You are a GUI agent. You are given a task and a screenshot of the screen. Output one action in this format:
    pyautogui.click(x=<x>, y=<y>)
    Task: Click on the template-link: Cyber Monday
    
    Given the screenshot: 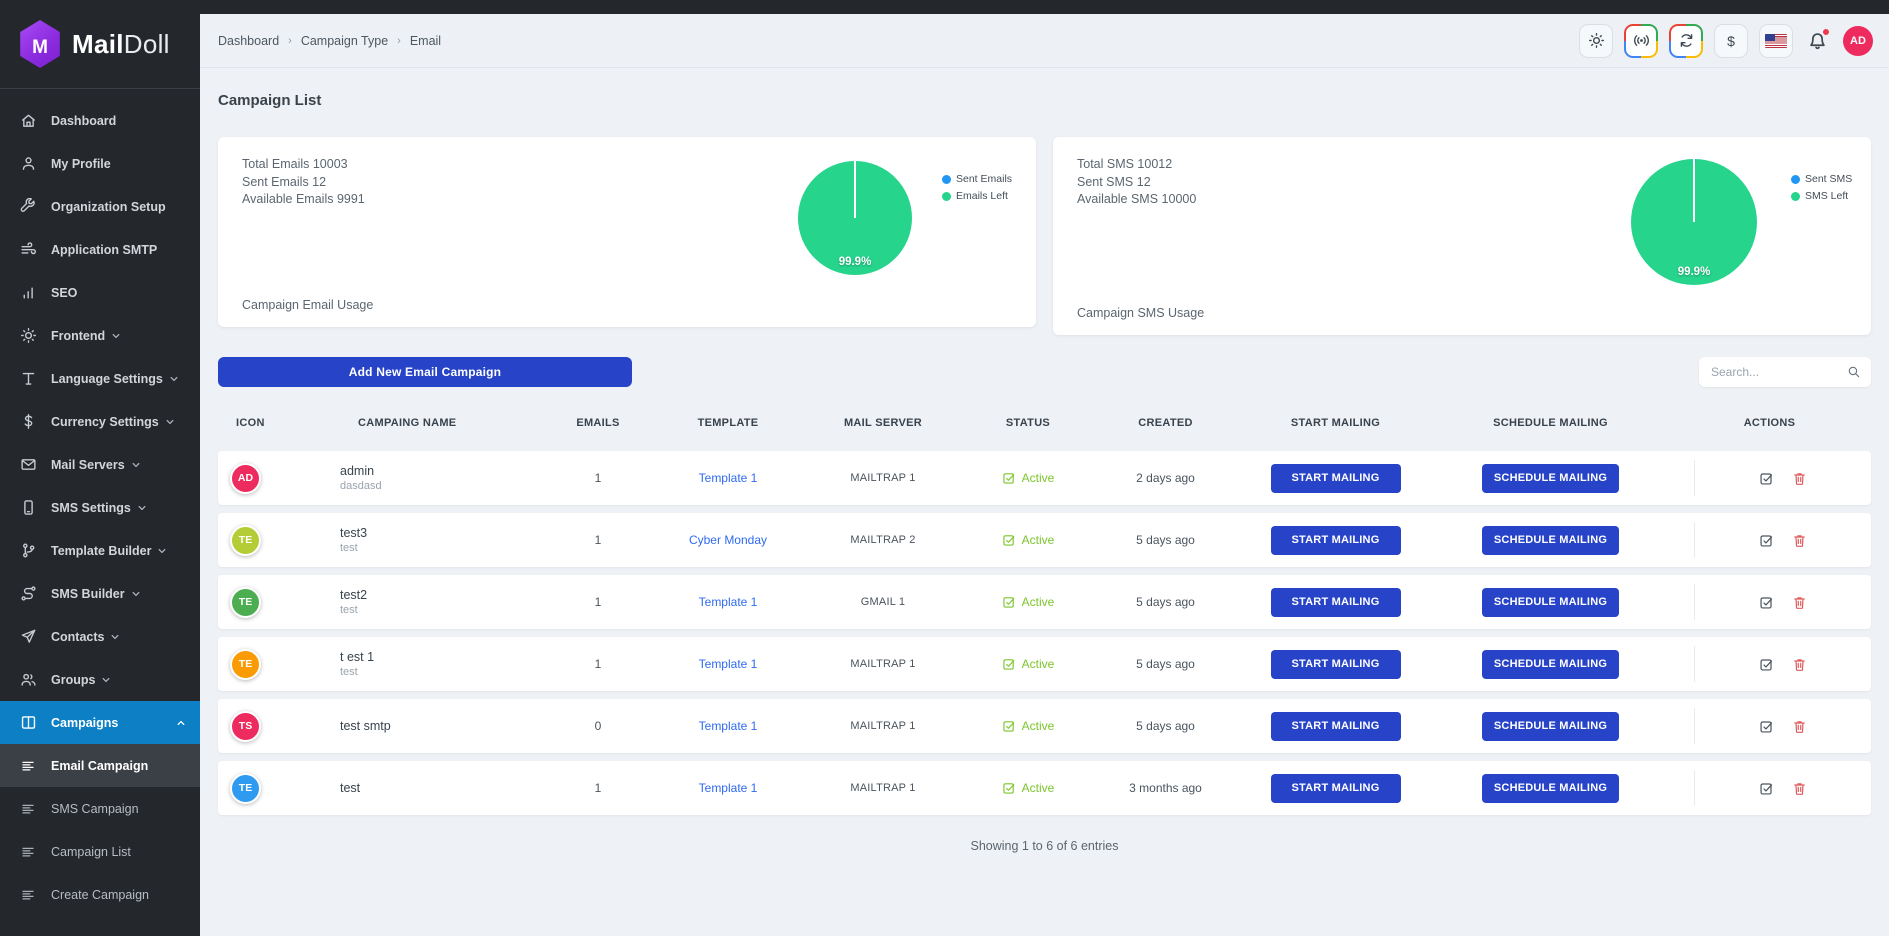 What is the action you would take?
    pyautogui.click(x=728, y=540)
    